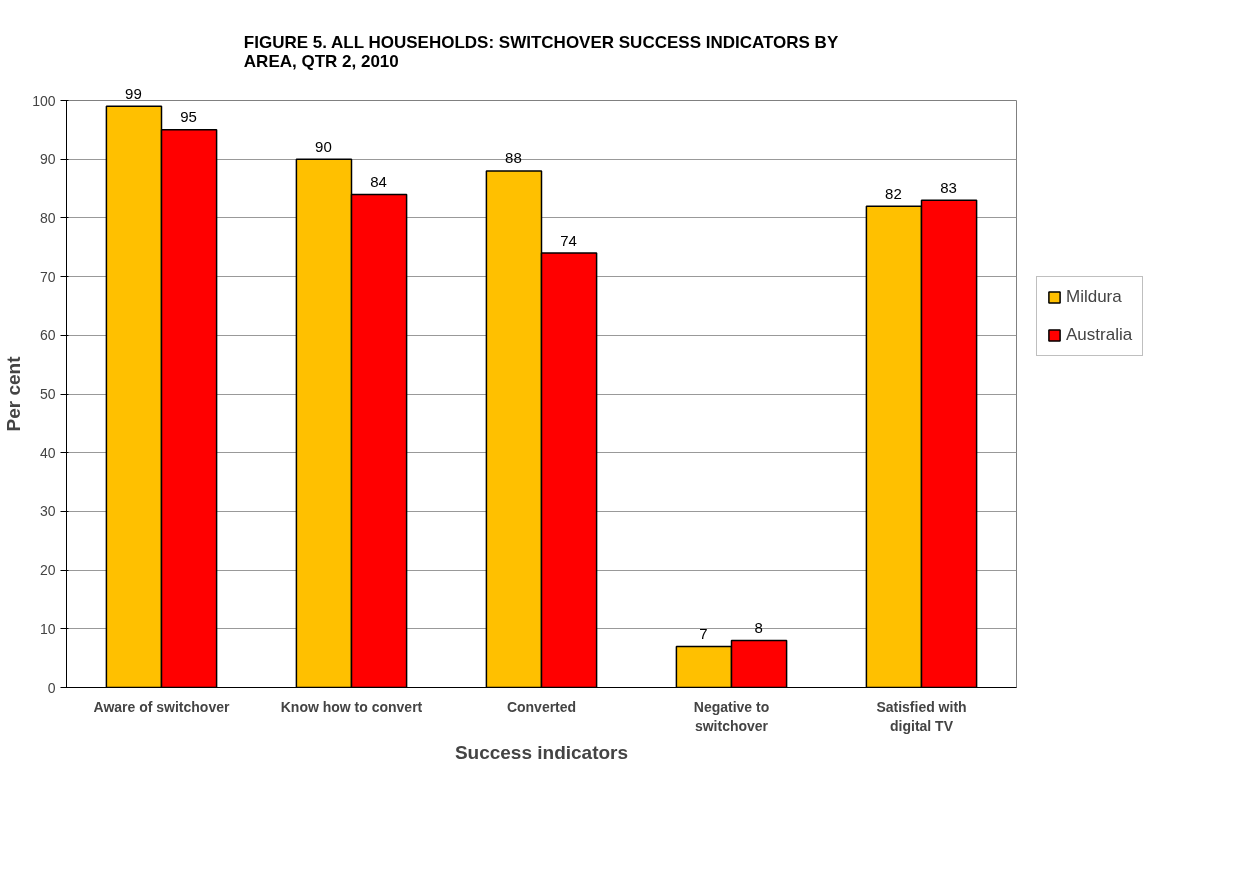 Image resolution: width=1233 pixels, height=884 pixels. I want to click on y-tick-label: 60, so click(47, 335).